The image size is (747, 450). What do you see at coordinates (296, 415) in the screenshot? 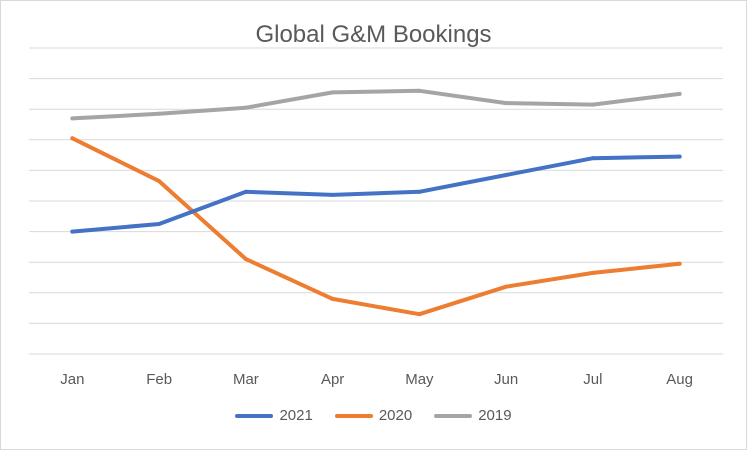
I see `legend-label: 2021` at bounding box center [296, 415].